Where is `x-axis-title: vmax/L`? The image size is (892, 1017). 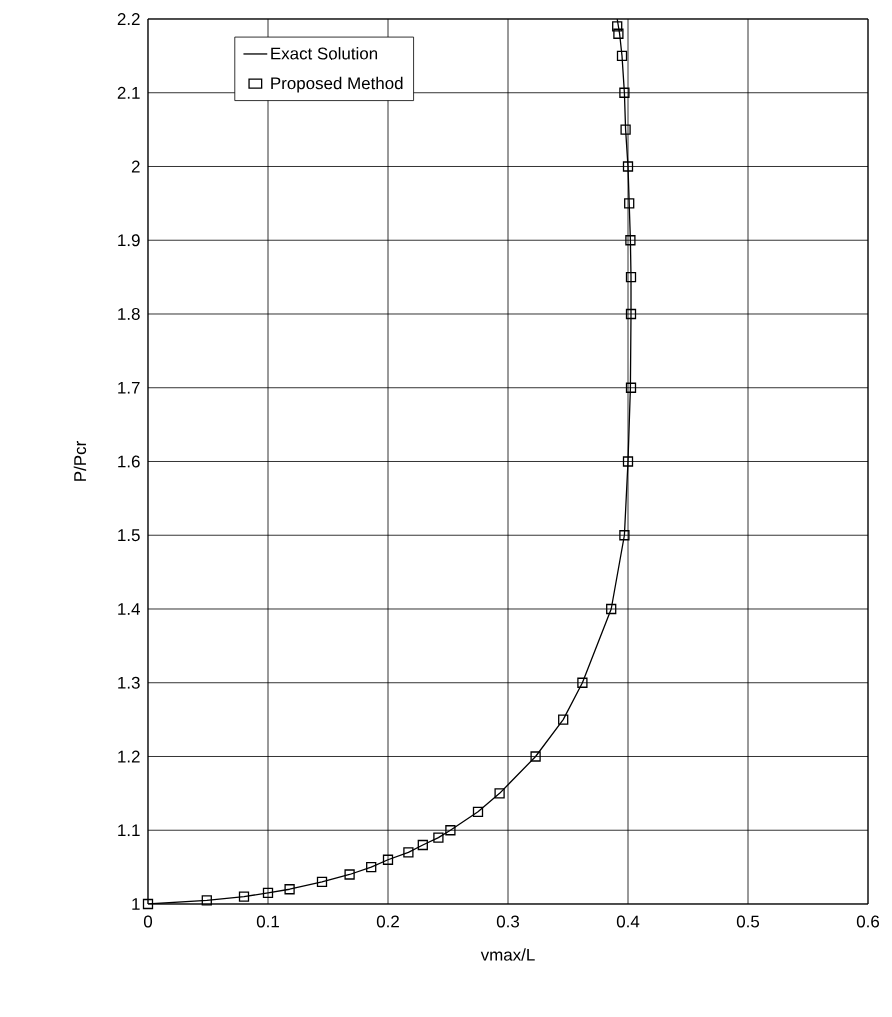
x-axis-title: vmax/L is located at coordinates (507, 954).